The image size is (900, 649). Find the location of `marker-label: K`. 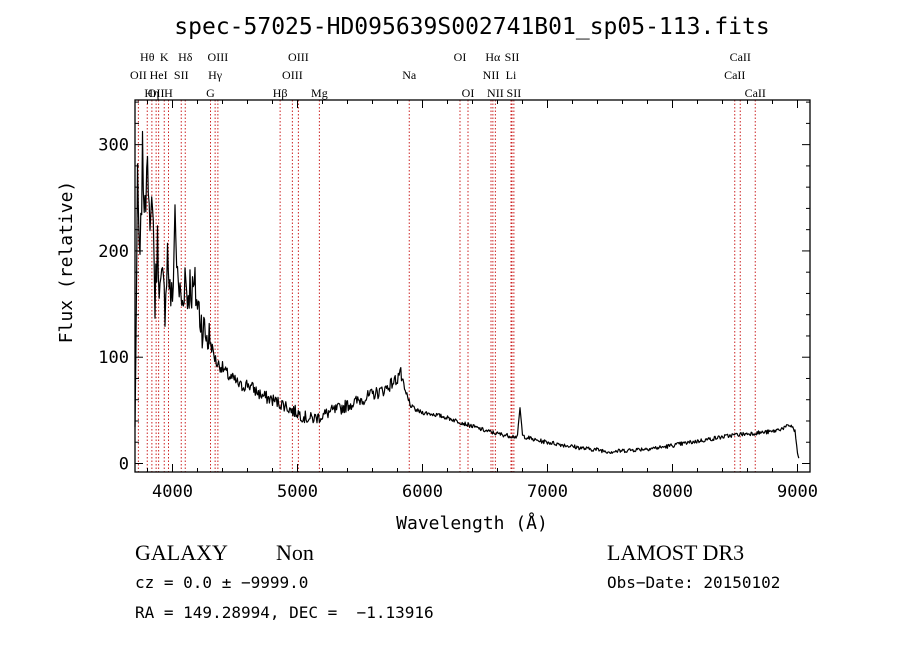

marker-label: K is located at coordinates (164, 57).